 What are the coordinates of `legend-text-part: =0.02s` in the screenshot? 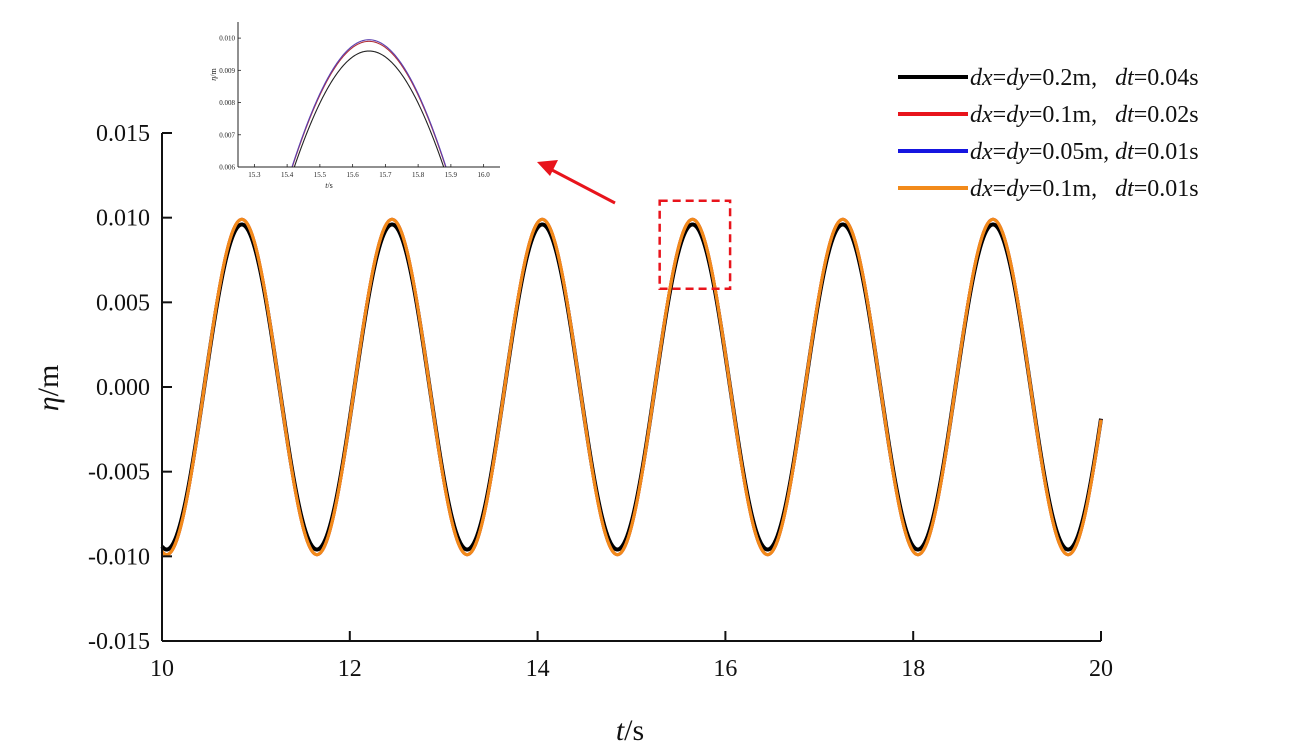 It's located at (1166, 115).